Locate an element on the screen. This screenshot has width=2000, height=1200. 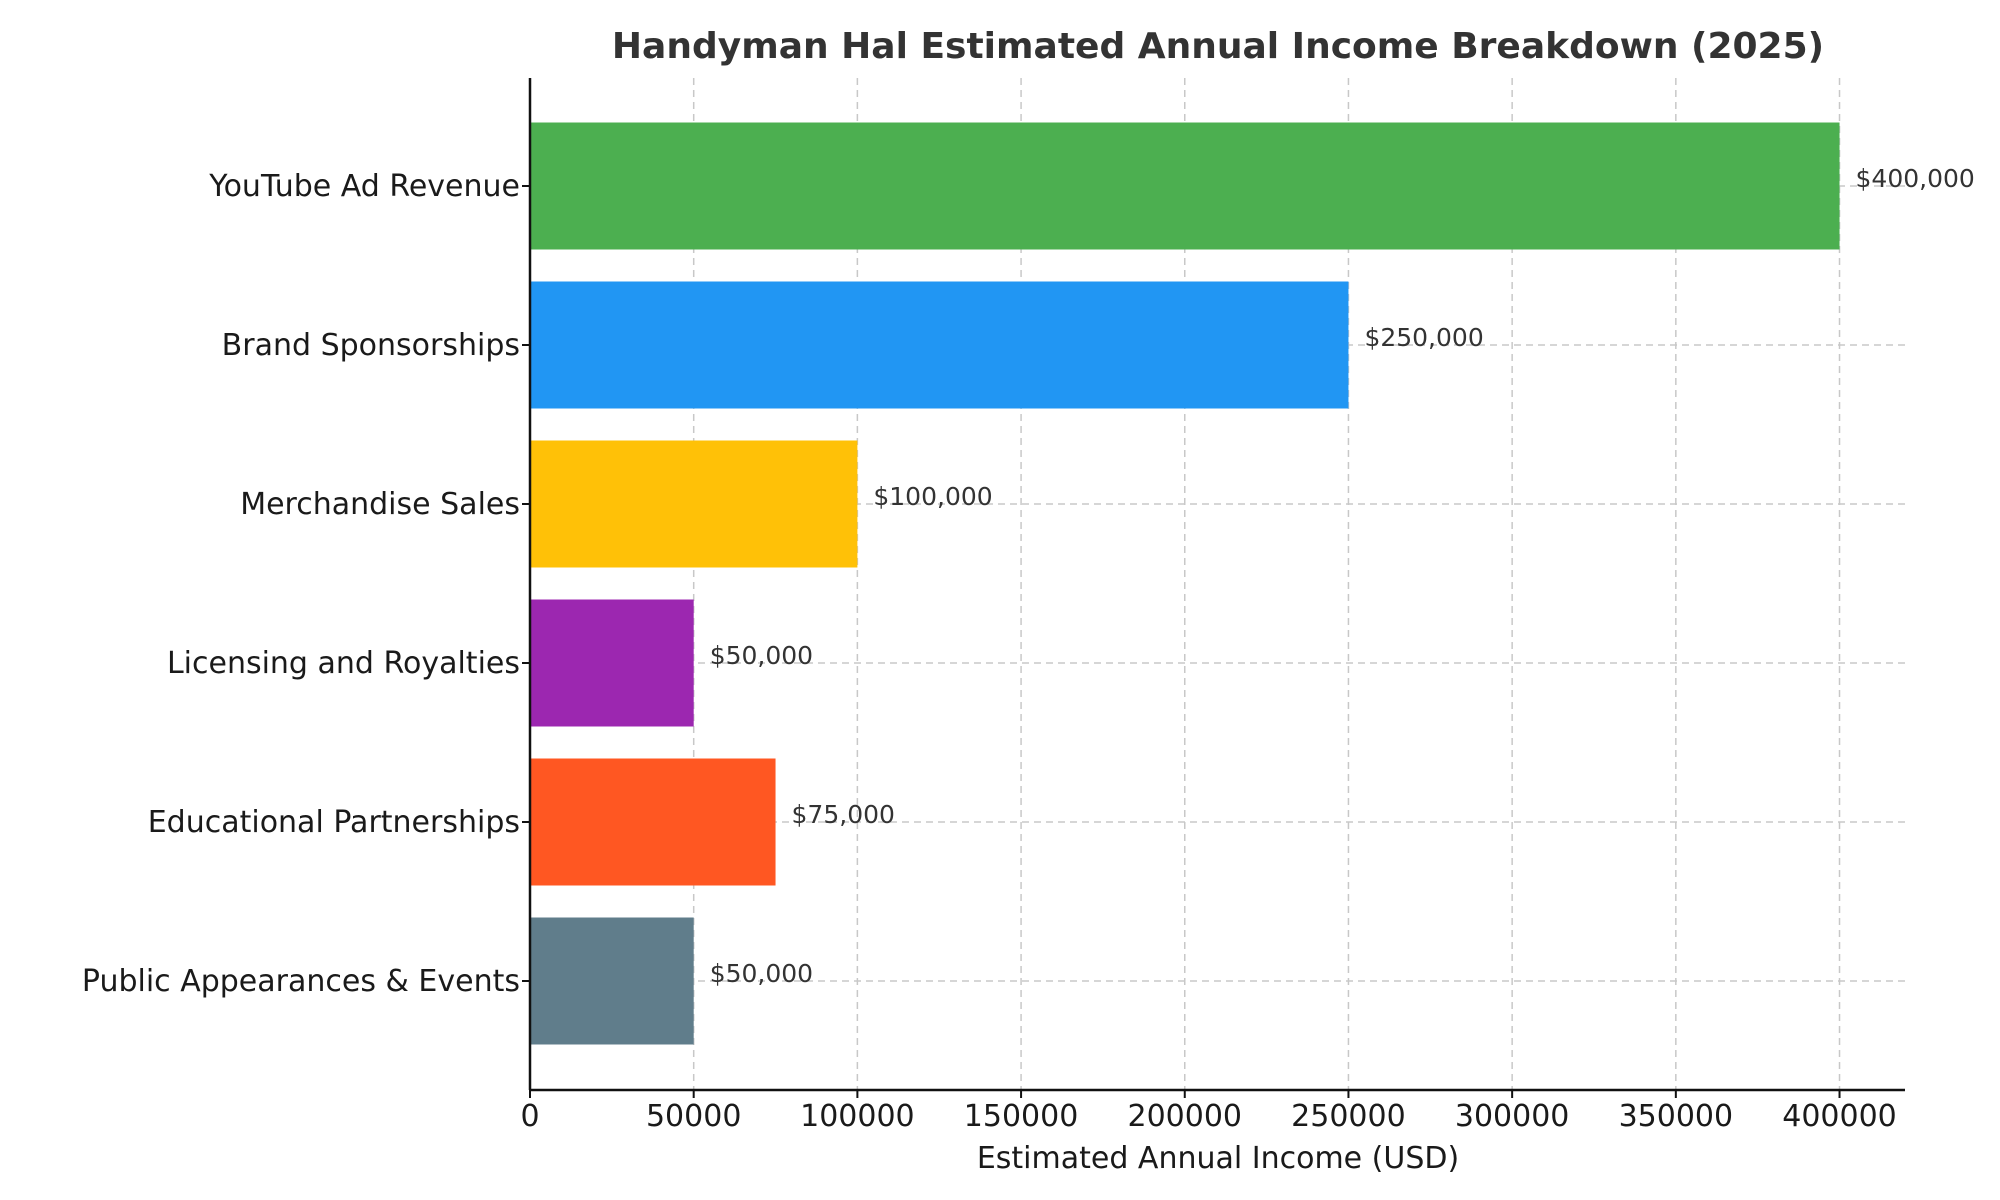
x-tick-label: 400000 is located at coordinates (1839, 1116).